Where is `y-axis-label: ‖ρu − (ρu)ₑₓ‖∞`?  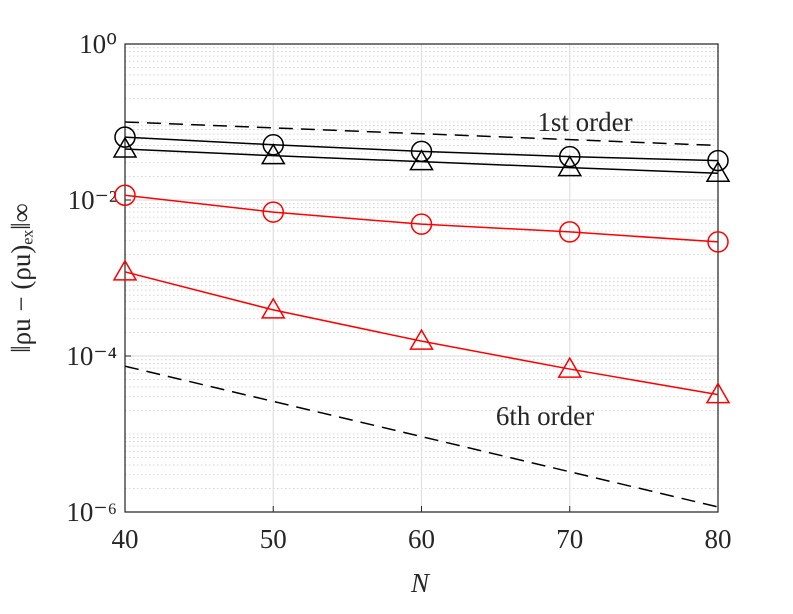 y-axis-label: ‖ρu − (ρu)ₑₓ‖∞ is located at coordinates (21, 278).